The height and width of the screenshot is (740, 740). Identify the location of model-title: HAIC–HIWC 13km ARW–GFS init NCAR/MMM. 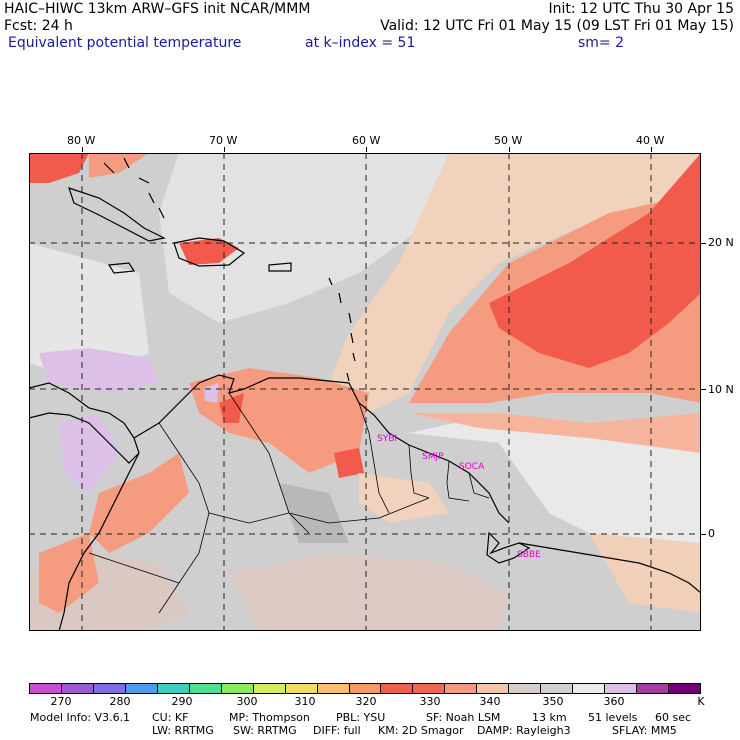
(157, 9).